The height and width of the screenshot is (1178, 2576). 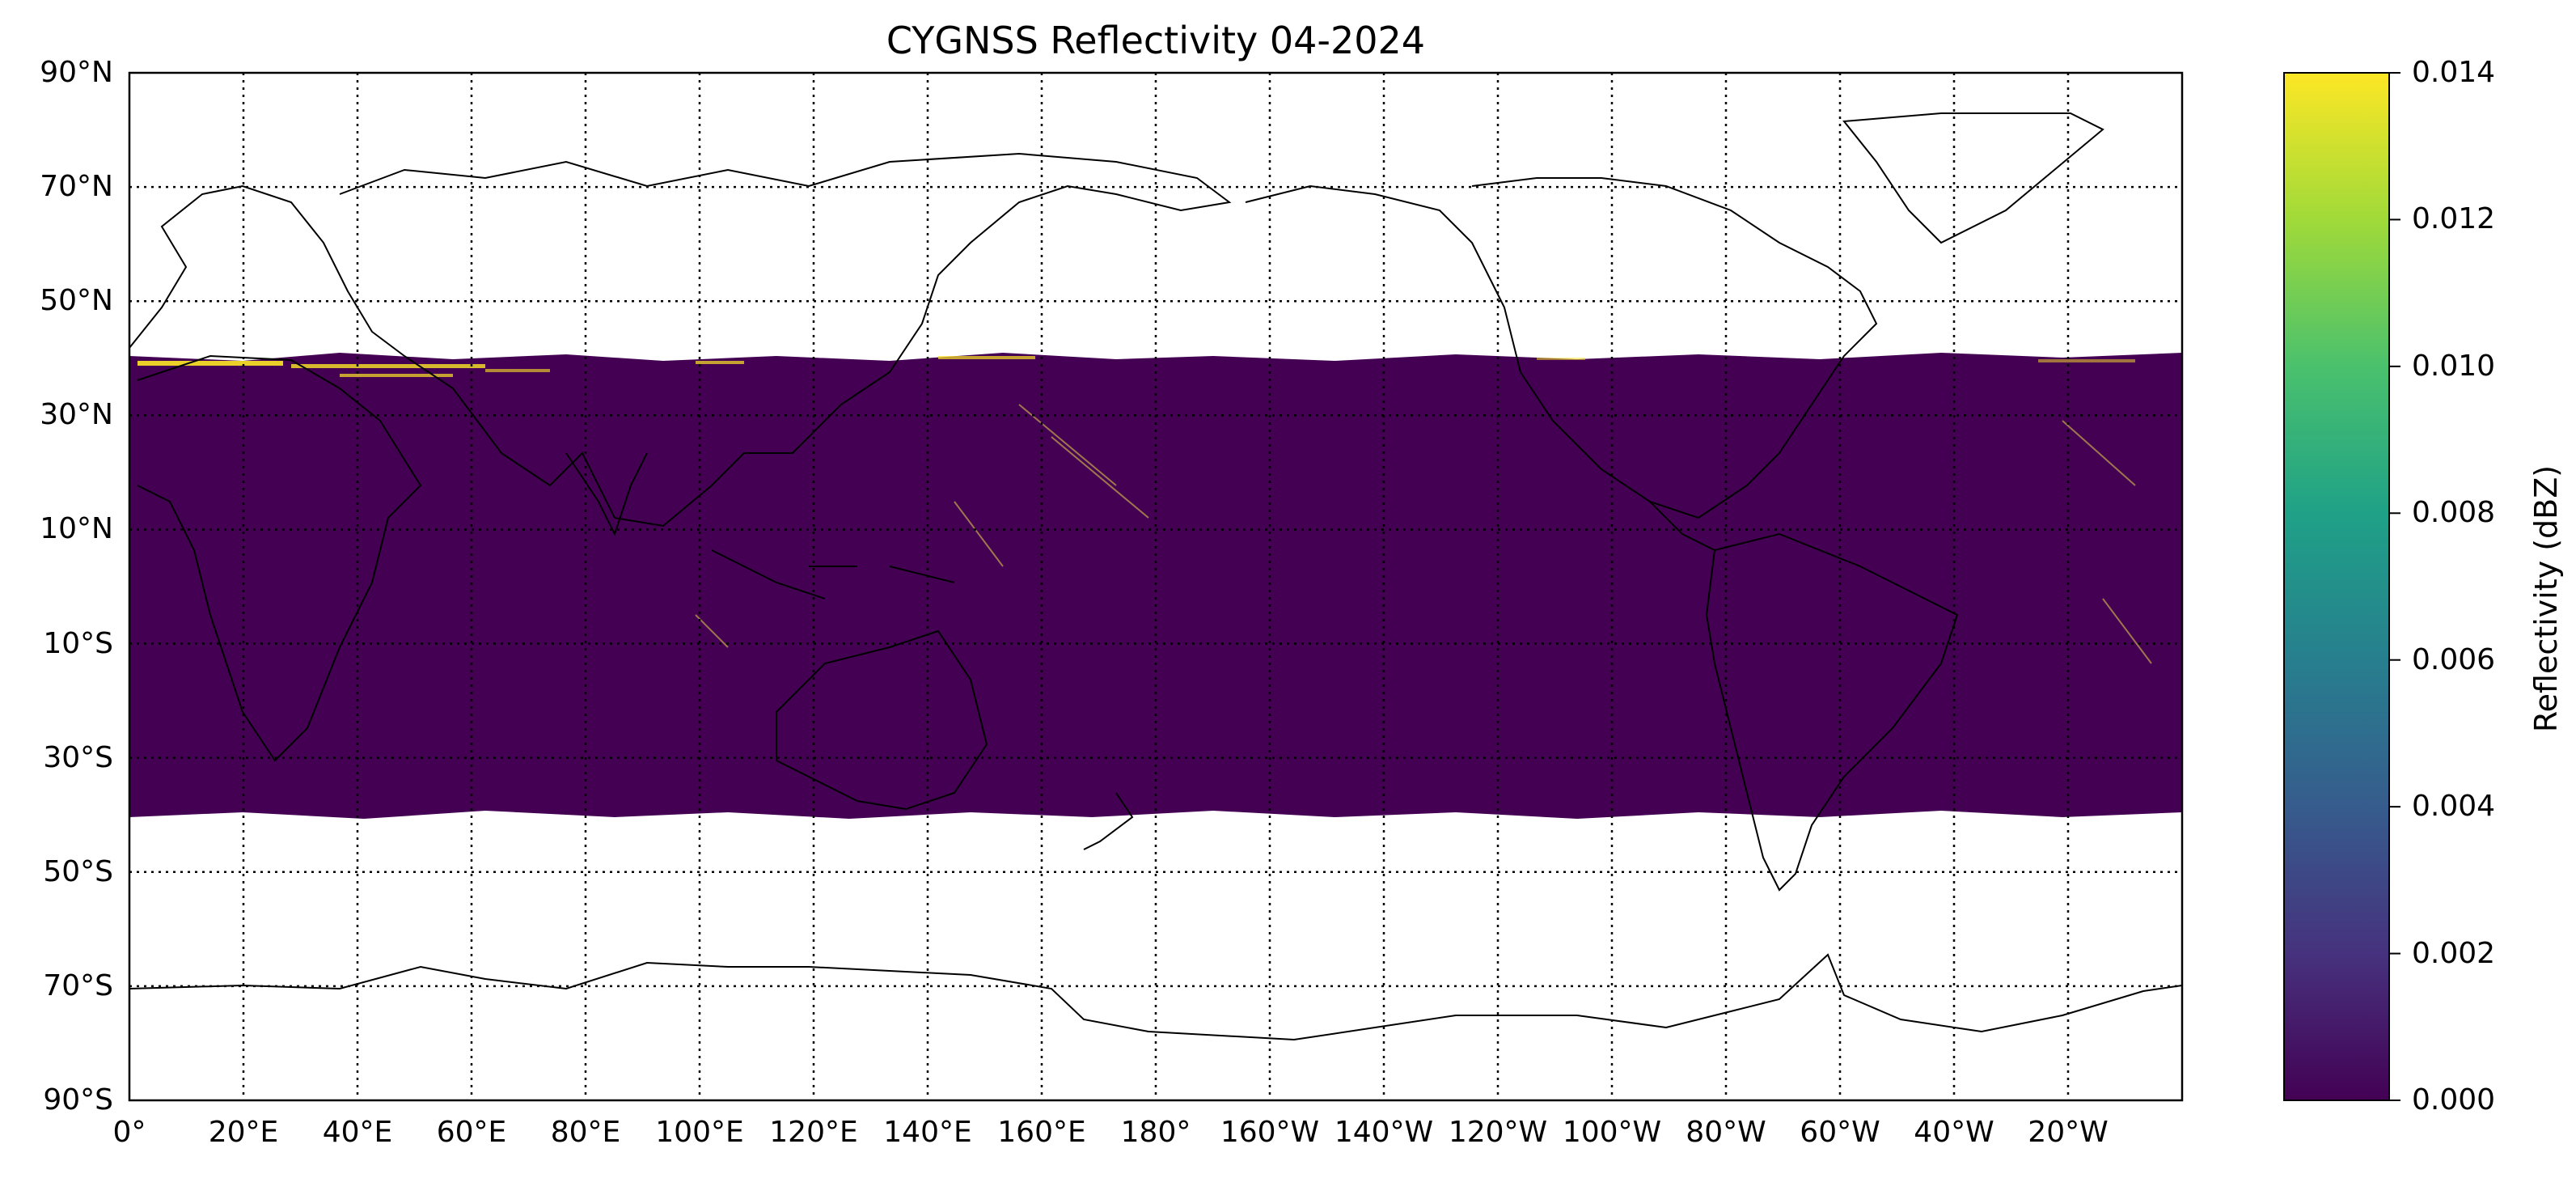 I want to click on lon-label: 160°E, so click(x=1041, y=1132).